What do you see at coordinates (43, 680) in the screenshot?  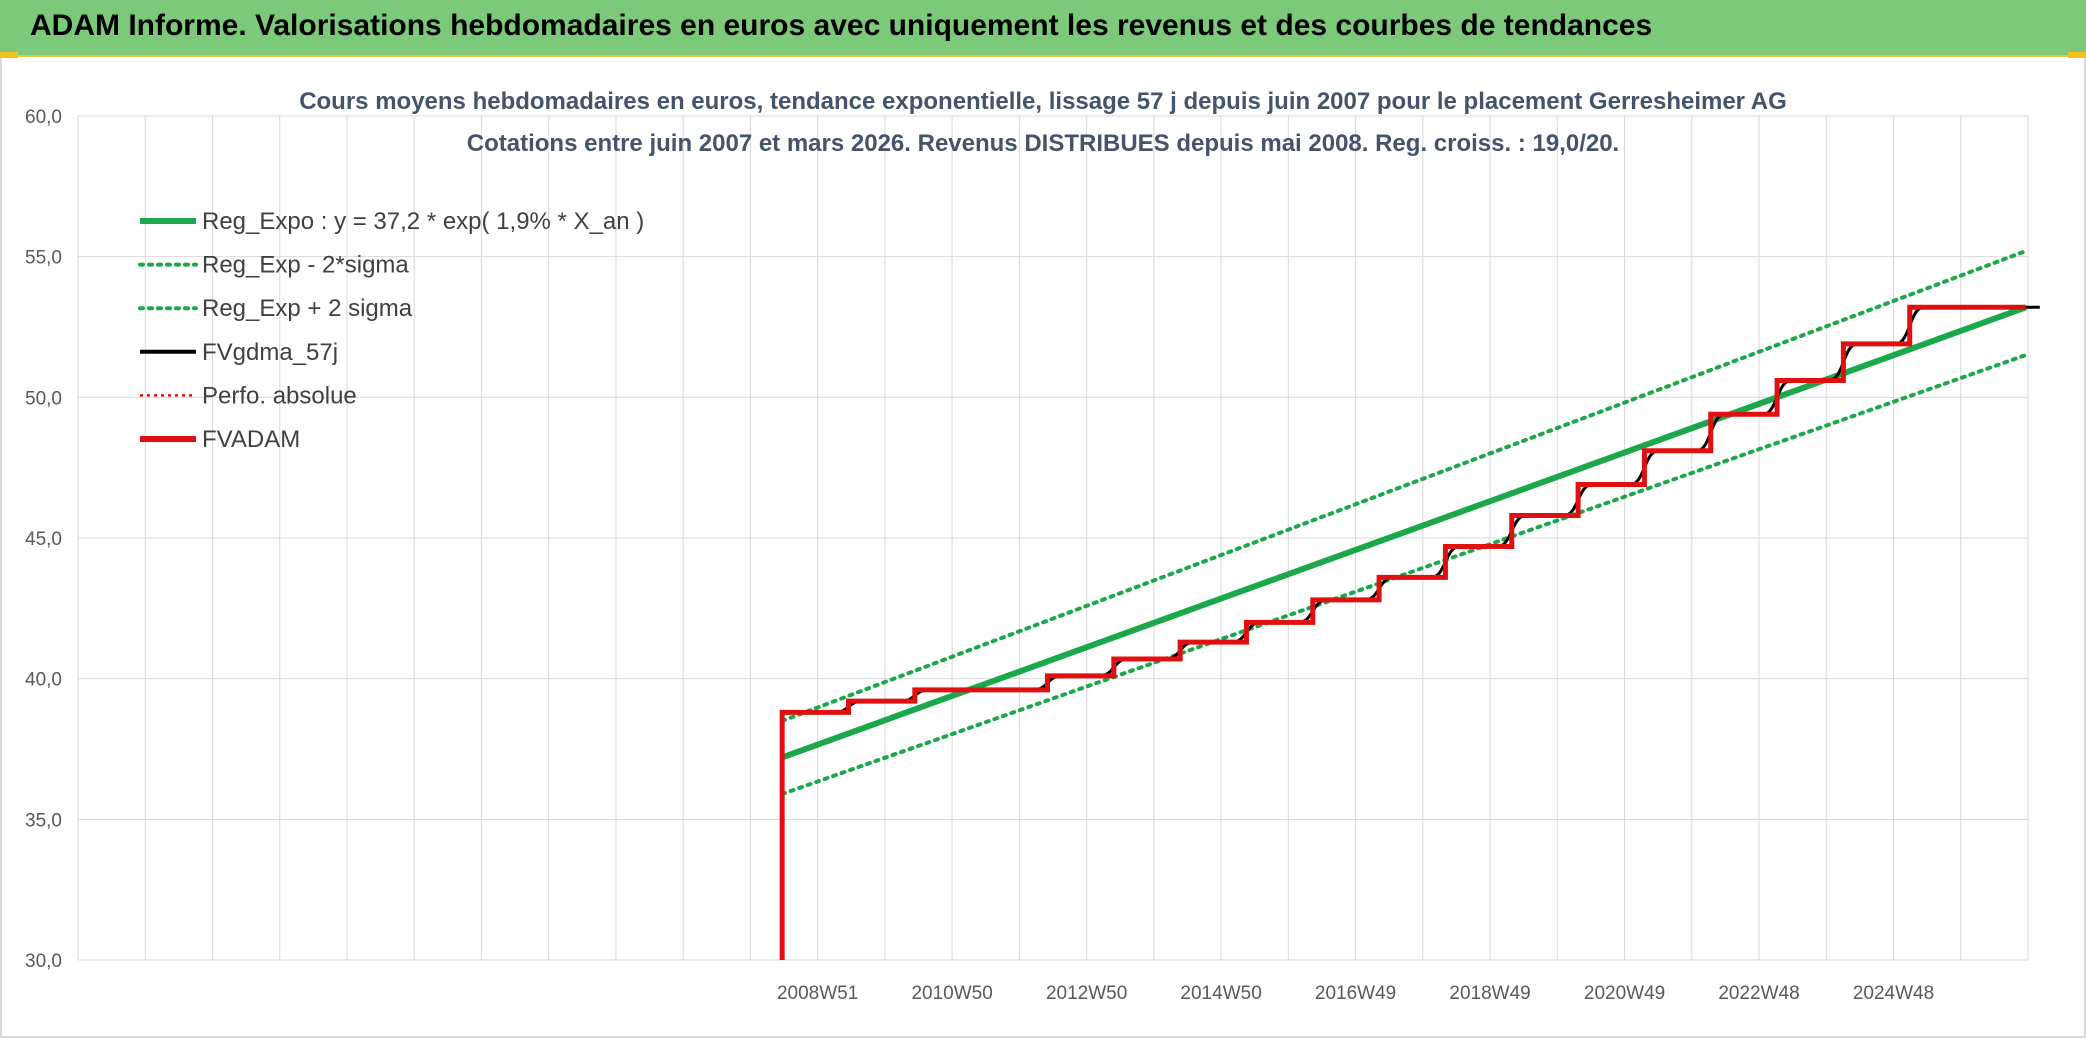 I see `y-tick-label: 40,0` at bounding box center [43, 680].